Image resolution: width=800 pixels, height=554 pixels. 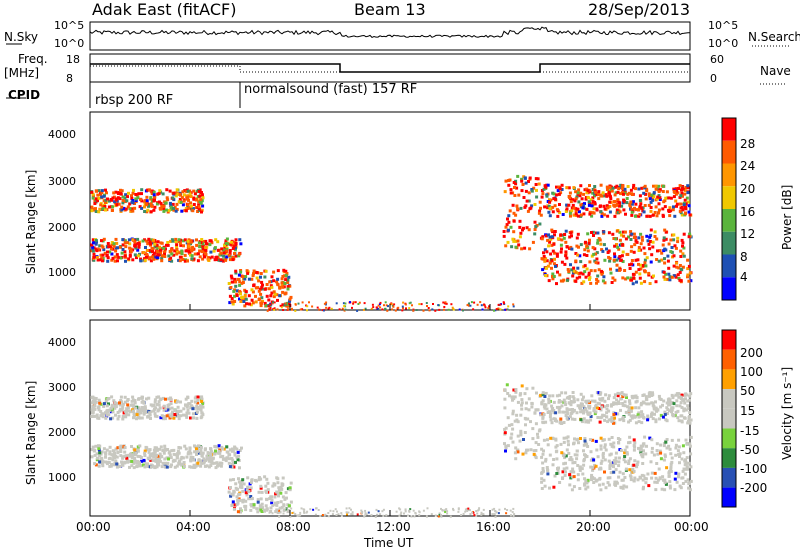 I want to click on noise-sky-trace, so click(x=389, y=32).